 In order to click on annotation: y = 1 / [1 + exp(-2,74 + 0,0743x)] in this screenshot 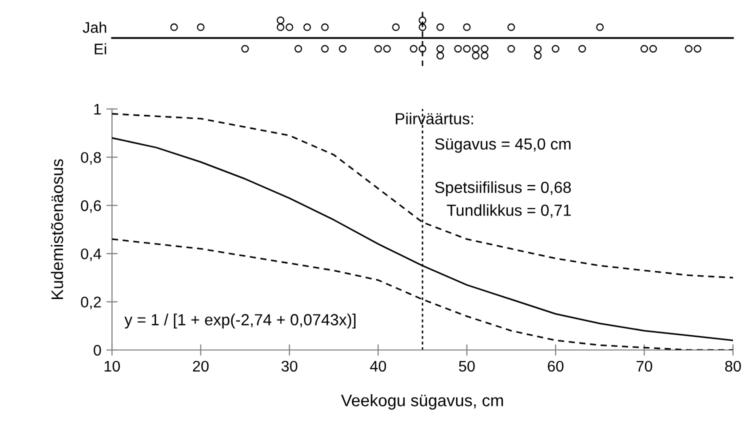, I will do `click(240, 321)`.